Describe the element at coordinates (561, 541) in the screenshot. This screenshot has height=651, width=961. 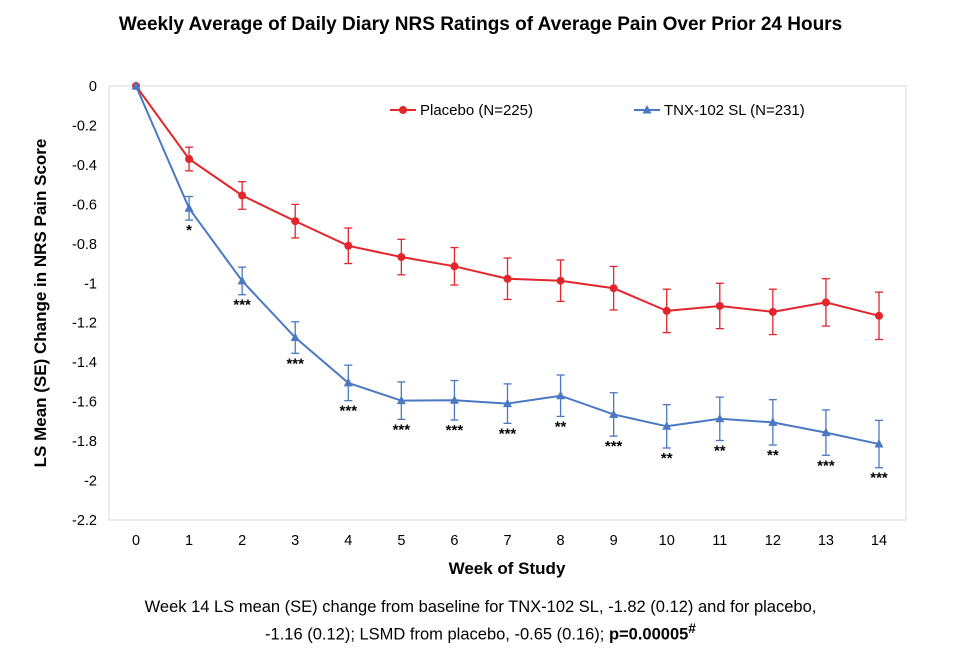
I see `x-tick-label: 8` at that location.